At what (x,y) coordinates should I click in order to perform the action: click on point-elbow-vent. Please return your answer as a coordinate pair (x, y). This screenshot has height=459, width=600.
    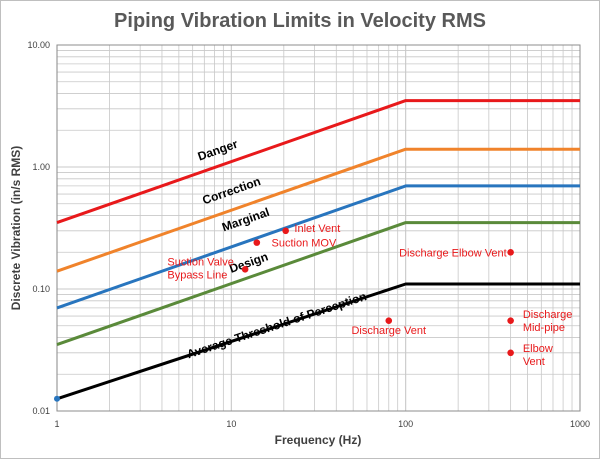
    Looking at the image, I should click on (510, 353).